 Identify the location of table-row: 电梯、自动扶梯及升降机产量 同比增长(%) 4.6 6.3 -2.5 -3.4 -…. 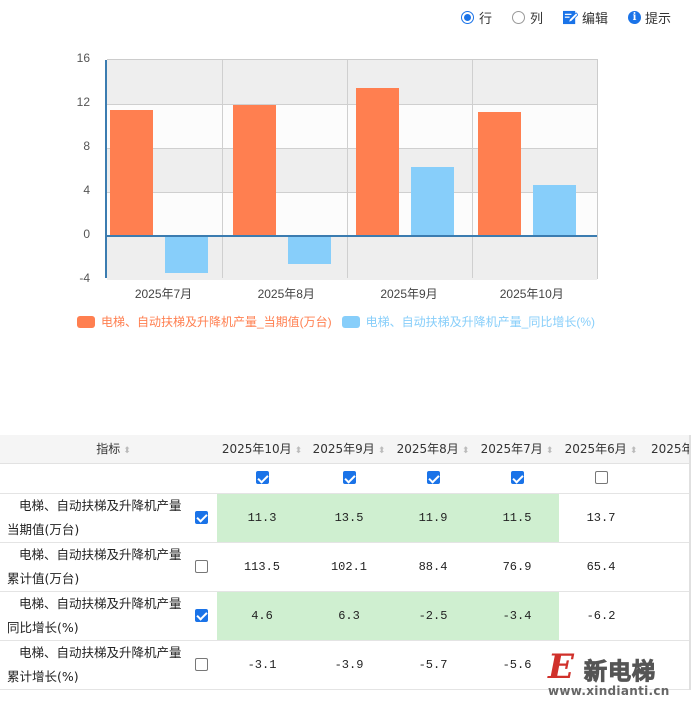
(345, 616).